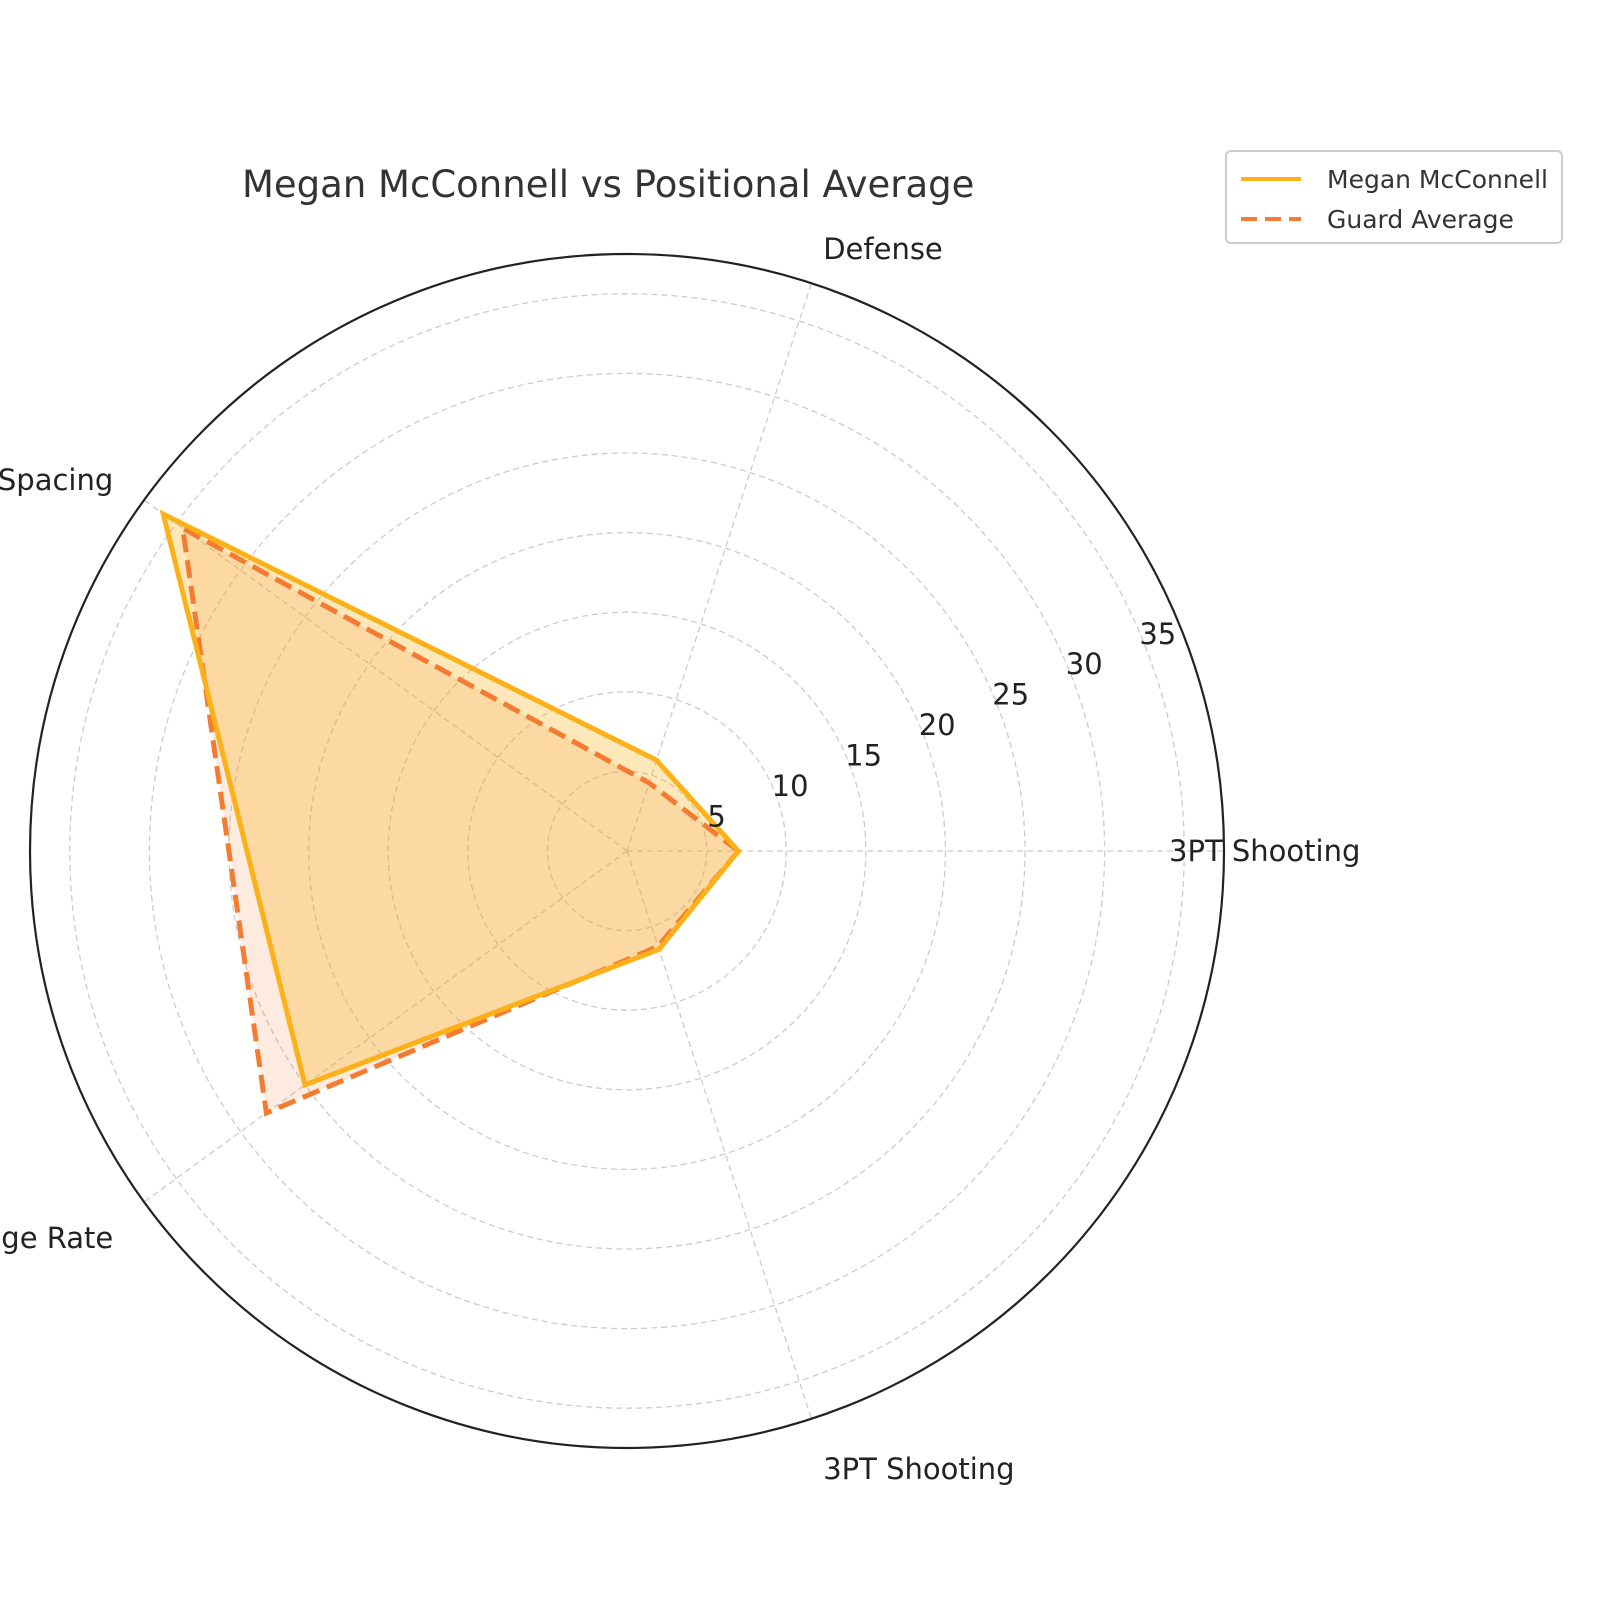 Image resolution: width=1600 pixels, height=1600 pixels. What do you see at coordinates (56, 480) in the screenshot?
I see `axis-label: Spacing` at bounding box center [56, 480].